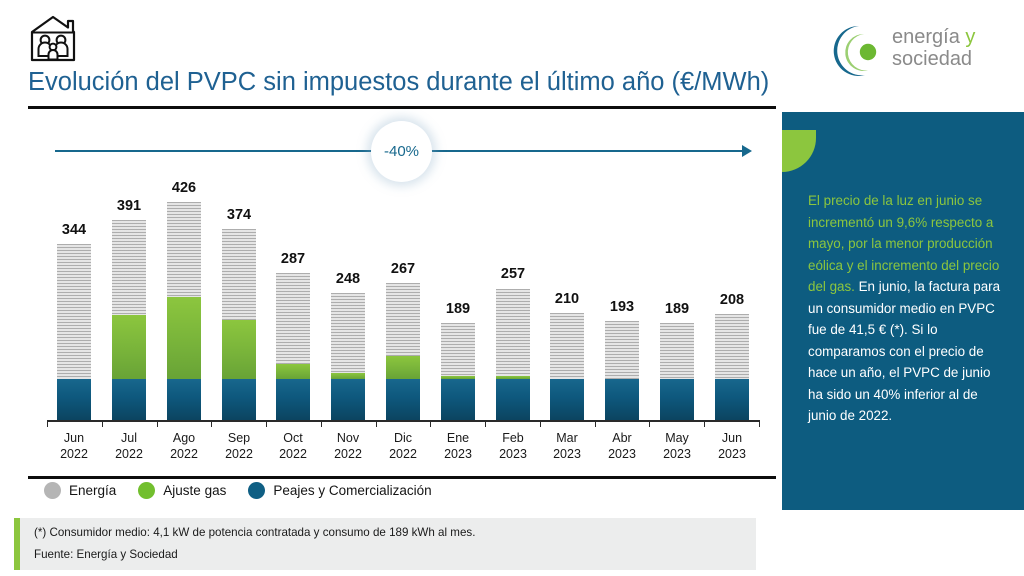 This screenshot has height=576, width=1024. Describe the element at coordinates (106, 554) in the screenshot. I see `footer-source: Fuente: Energía y Sociedad` at that location.